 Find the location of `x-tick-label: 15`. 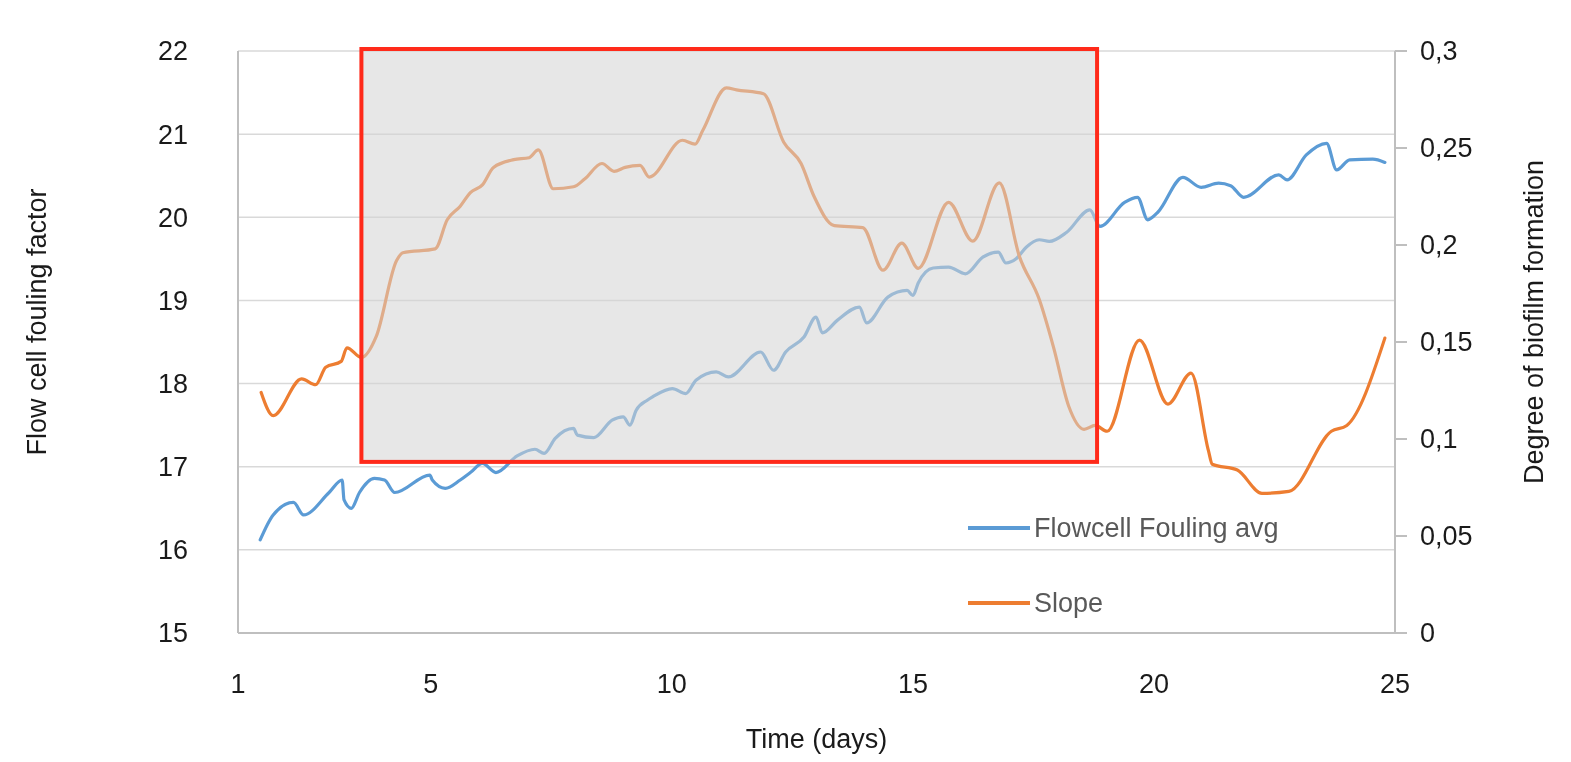

x-tick-label: 15 is located at coordinates (912, 684).